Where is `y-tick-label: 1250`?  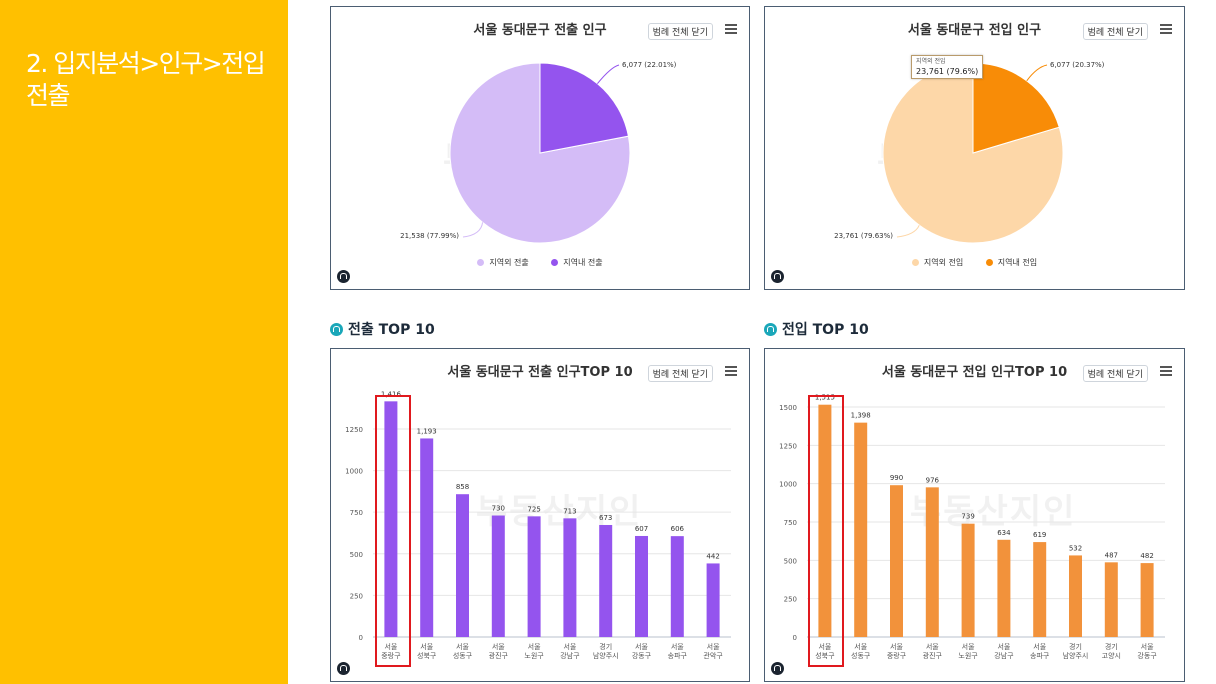
y-tick-label: 1250 is located at coordinates (788, 446).